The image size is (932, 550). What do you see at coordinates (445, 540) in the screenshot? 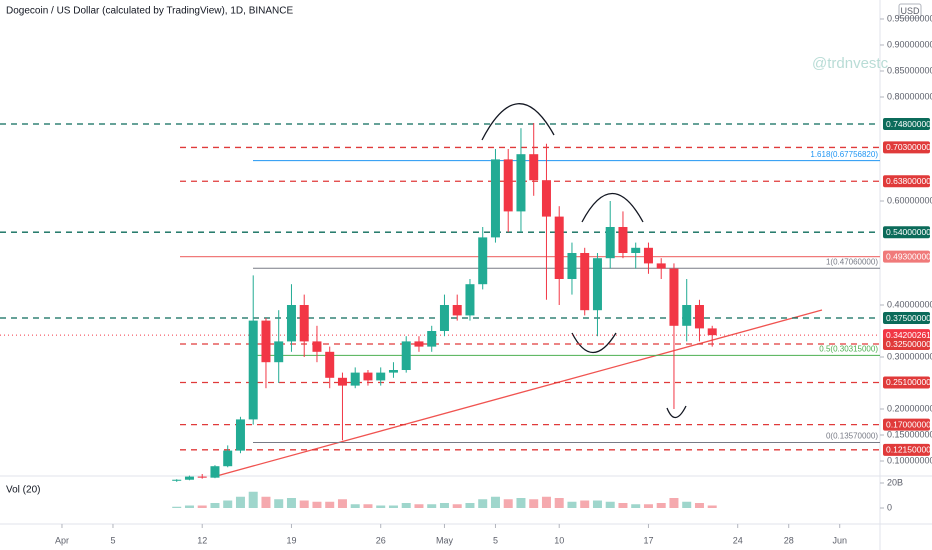
I see `x-tick-label: May` at bounding box center [445, 540].